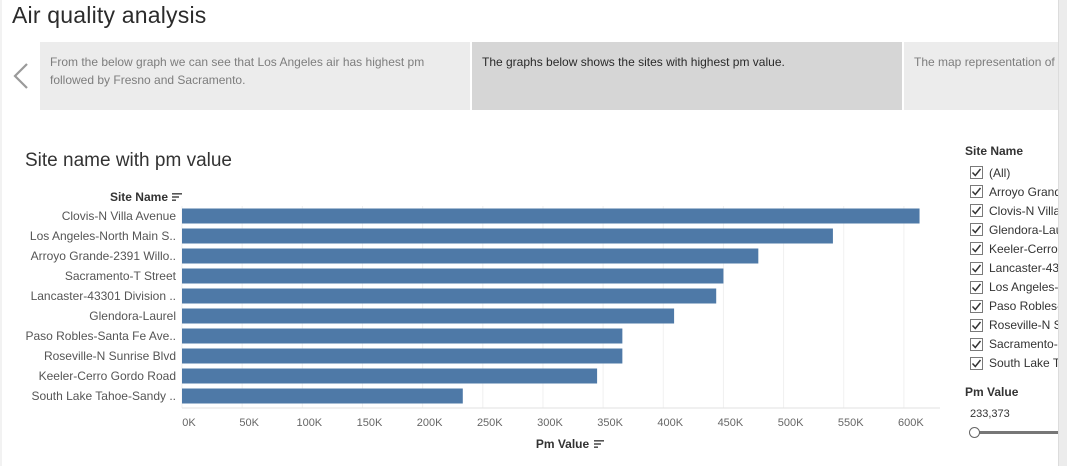 The height and width of the screenshot is (466, 1067). I want to click on site-filter-label: South Lake Tahoe-Sandy, so click(1023, 363).